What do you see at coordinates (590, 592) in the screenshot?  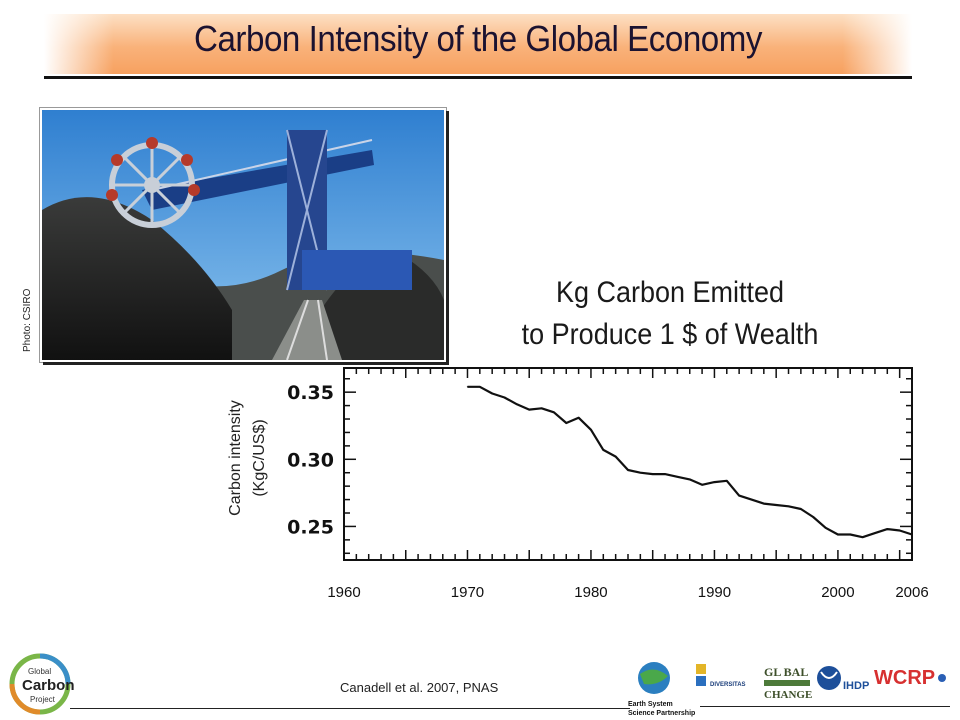 I see `x-tick-label: 1980` at bounding box center [590, 592].